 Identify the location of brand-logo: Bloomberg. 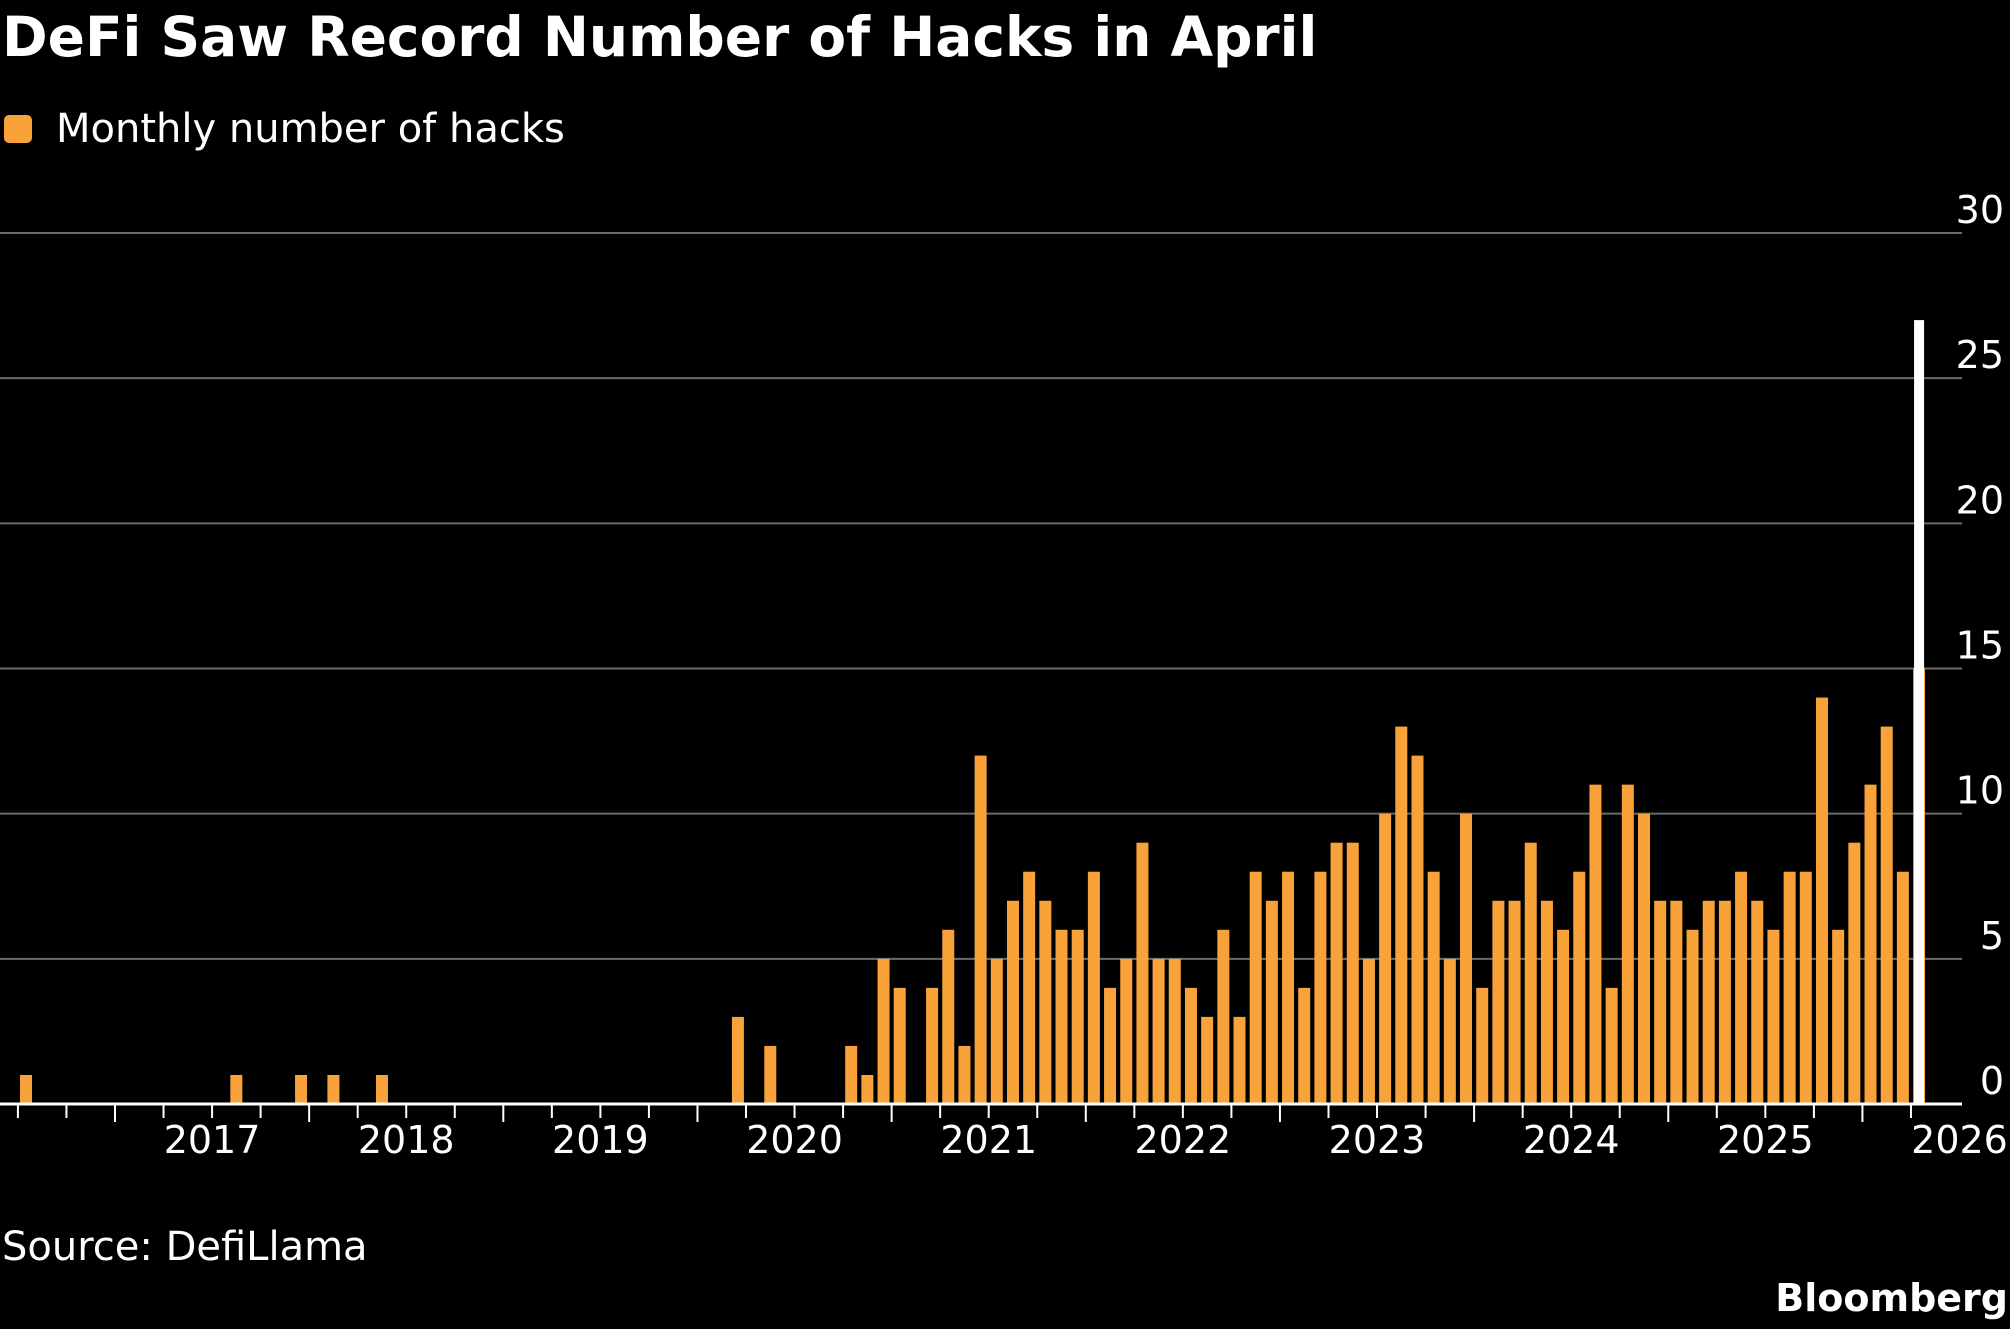
(1891, 1298).